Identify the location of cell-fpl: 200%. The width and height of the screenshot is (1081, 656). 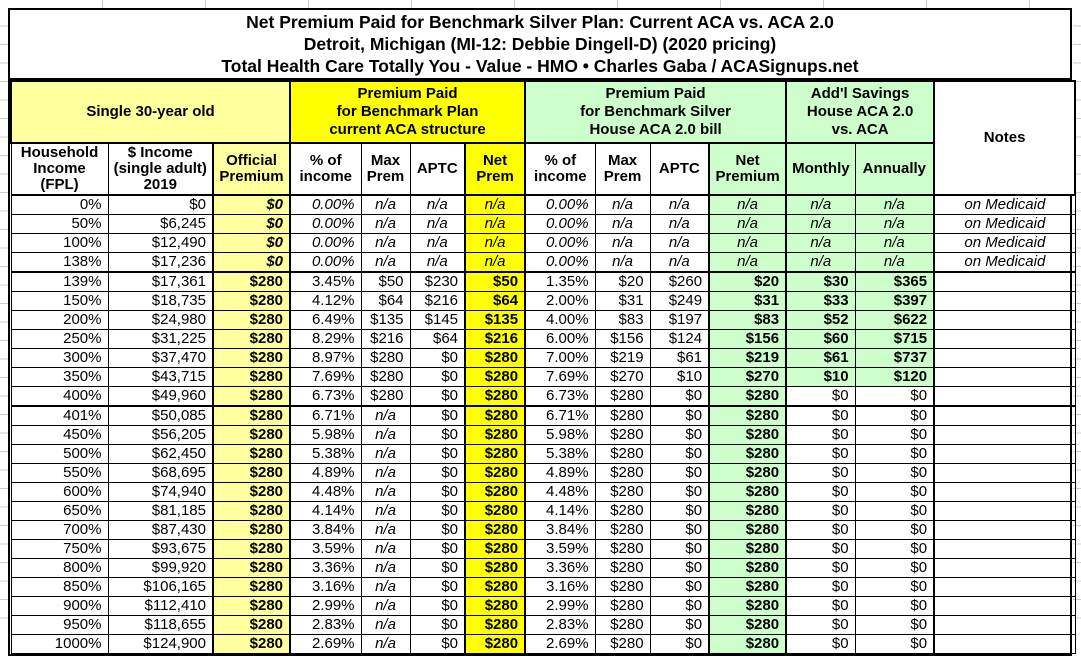
(59, 320).